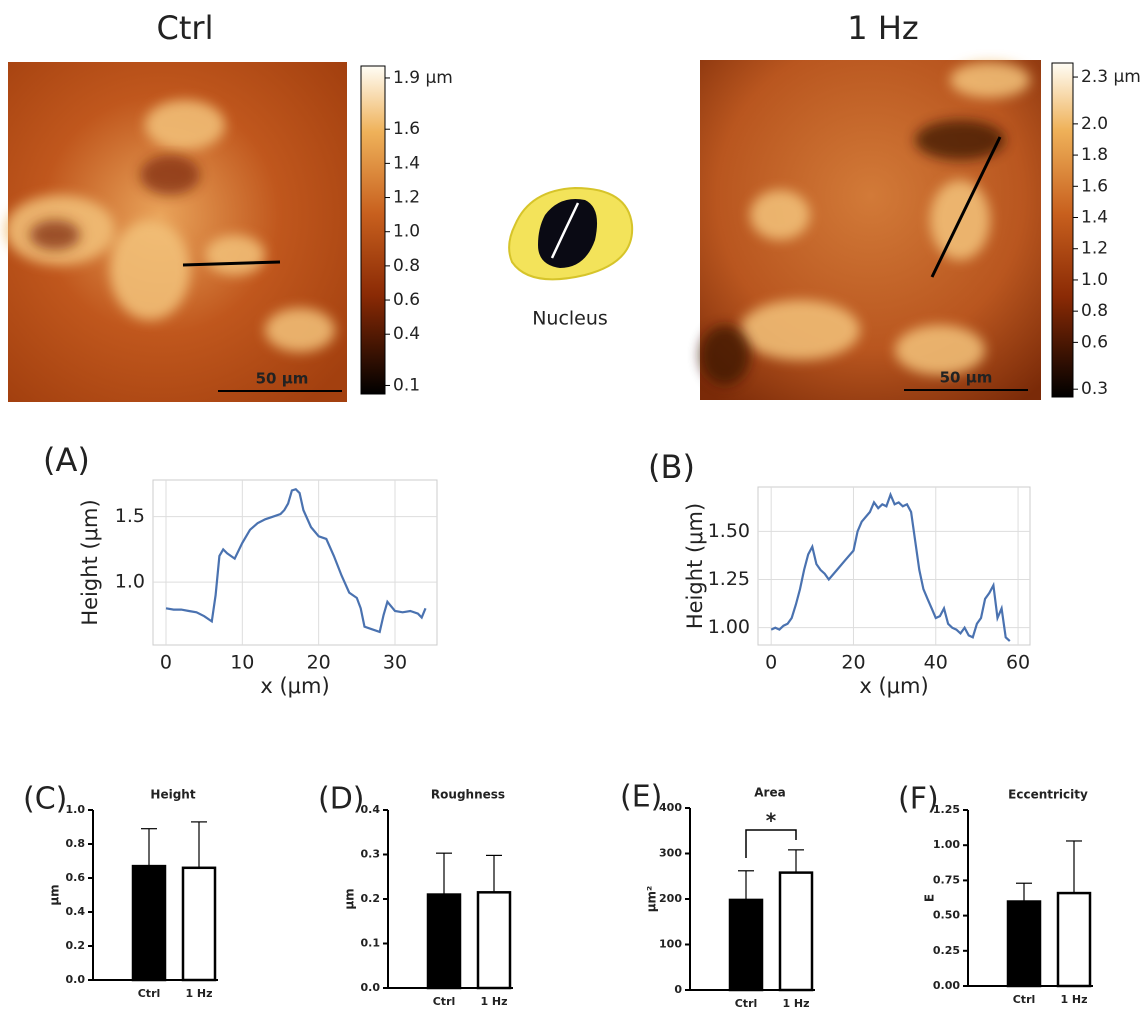  What do you see at coordinates (769, 793) in the screenshot?
I see `chart-title: Area` at bounding box center [769, 793].